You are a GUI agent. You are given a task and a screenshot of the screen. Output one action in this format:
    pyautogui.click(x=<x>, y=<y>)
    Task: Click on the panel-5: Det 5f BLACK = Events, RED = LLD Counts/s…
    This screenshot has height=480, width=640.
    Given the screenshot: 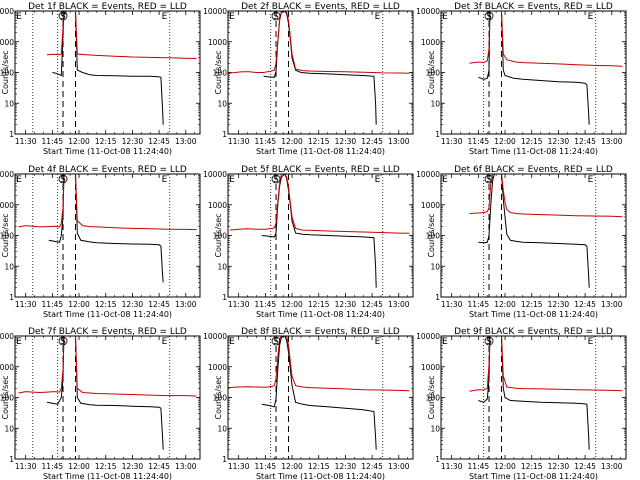 What is the action you would take?
    pyautogui.click(x=308, y=242)
    